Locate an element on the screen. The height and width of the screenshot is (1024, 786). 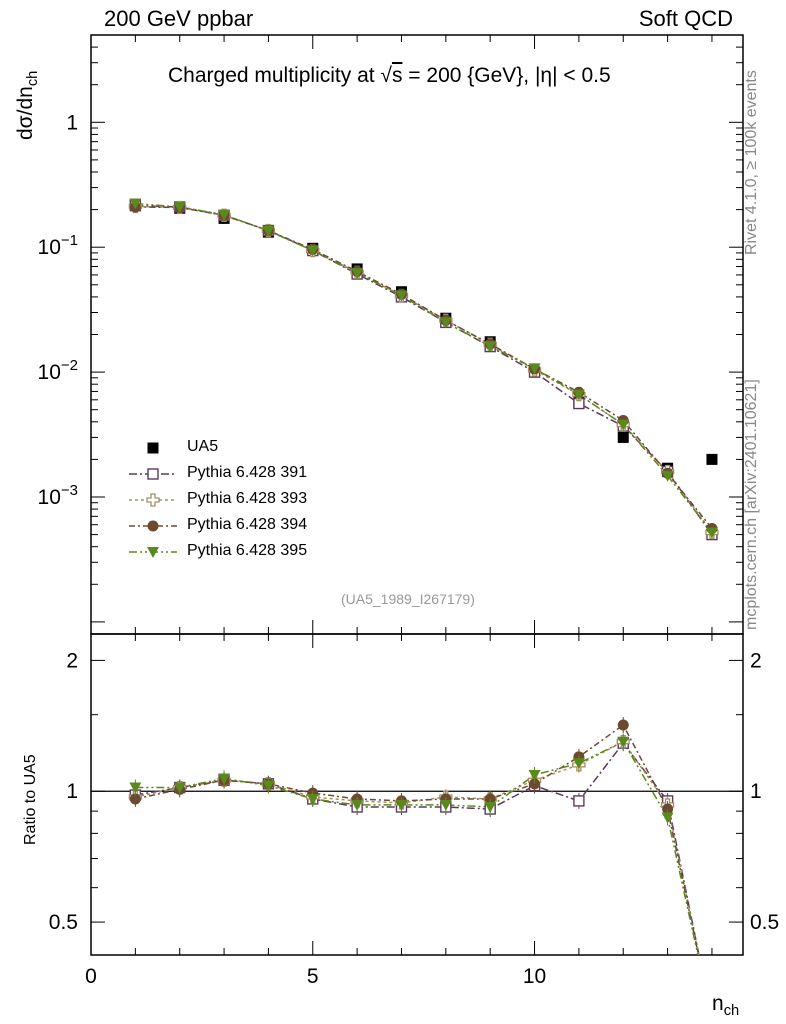
title-sqrt-sign: √ is located at coordinates (386, 75).